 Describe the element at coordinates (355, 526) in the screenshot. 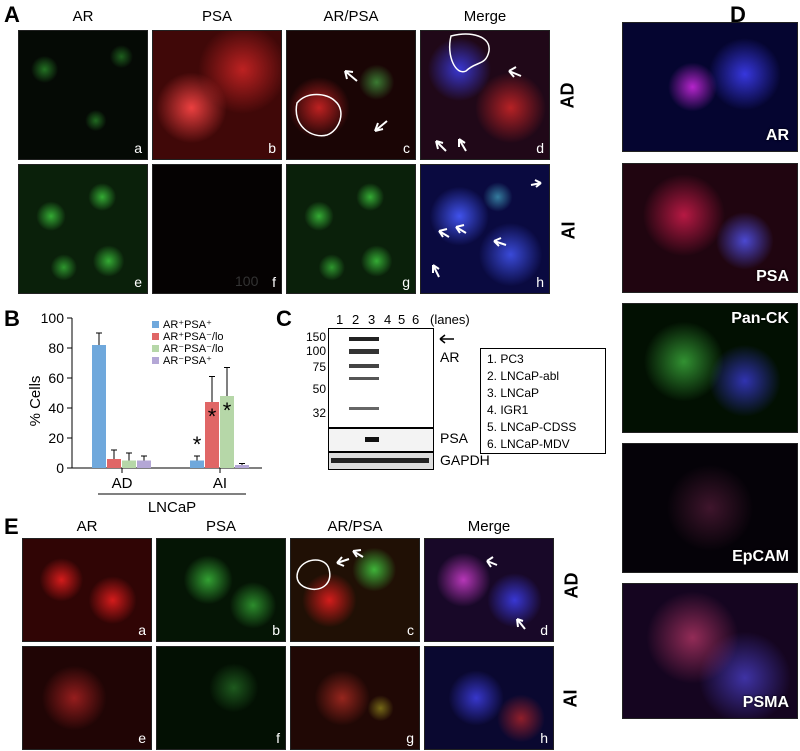

I see `panel-e-column-ar-psa: AR/PSA` at that location.